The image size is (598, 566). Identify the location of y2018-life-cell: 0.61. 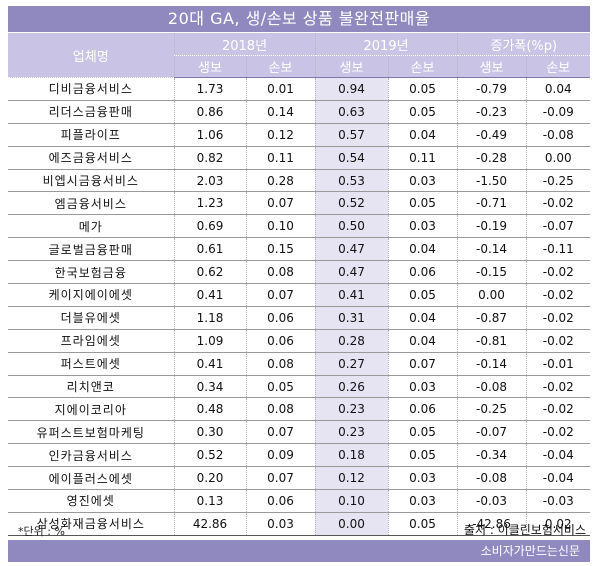
(209, 249).